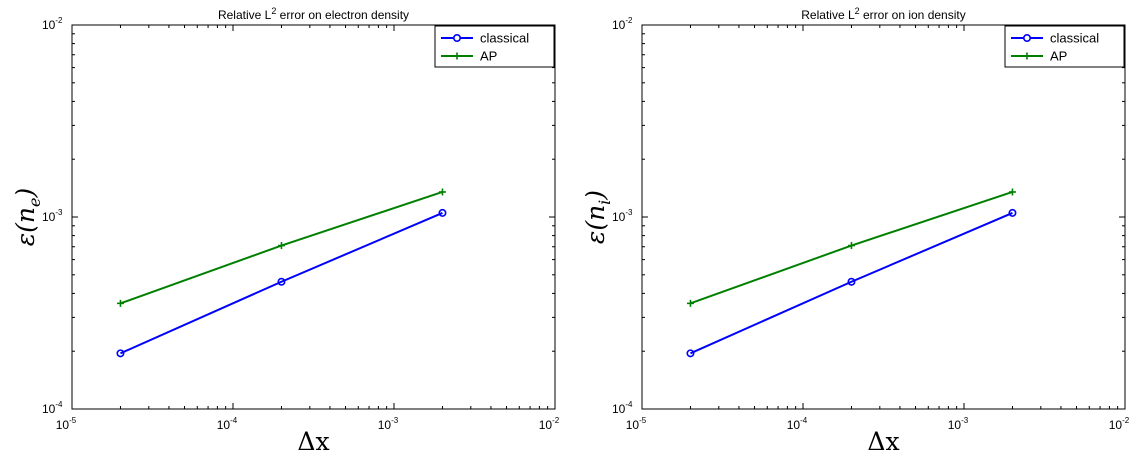  I want to click on chart-title: Relative L2 error on electron density, so click(313, 14).